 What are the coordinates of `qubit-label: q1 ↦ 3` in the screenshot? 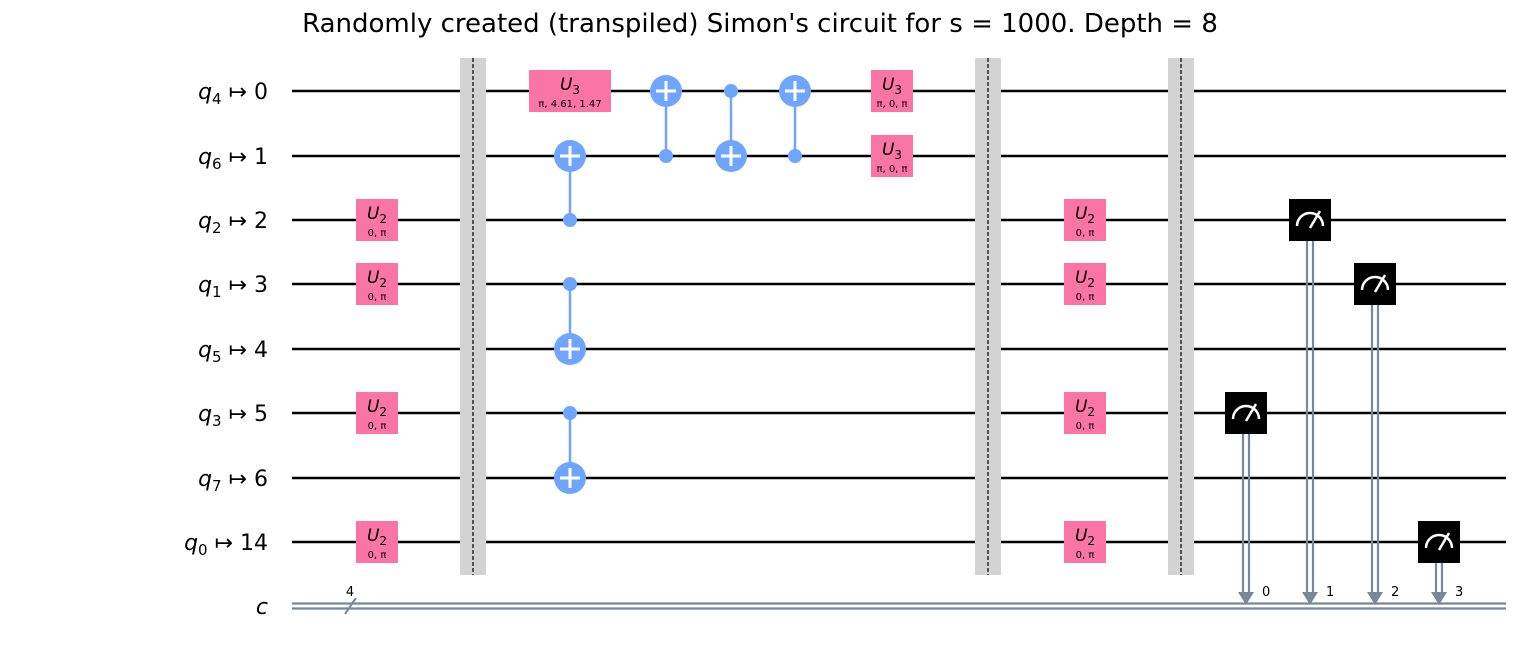 It's located at (233, 287).